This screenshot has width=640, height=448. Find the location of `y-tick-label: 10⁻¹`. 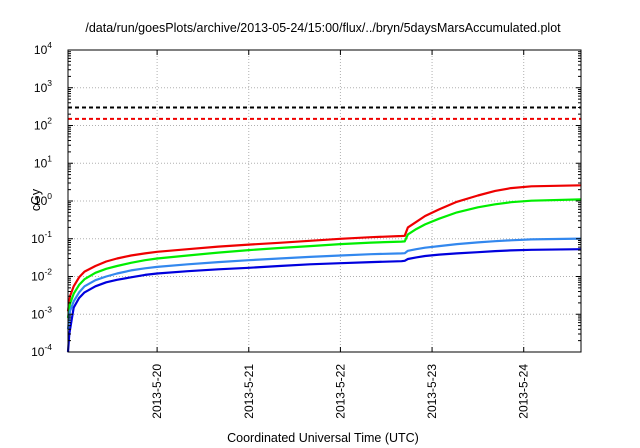

y-tick-label: 10⁻¹ is located at coordinates (41, 237).